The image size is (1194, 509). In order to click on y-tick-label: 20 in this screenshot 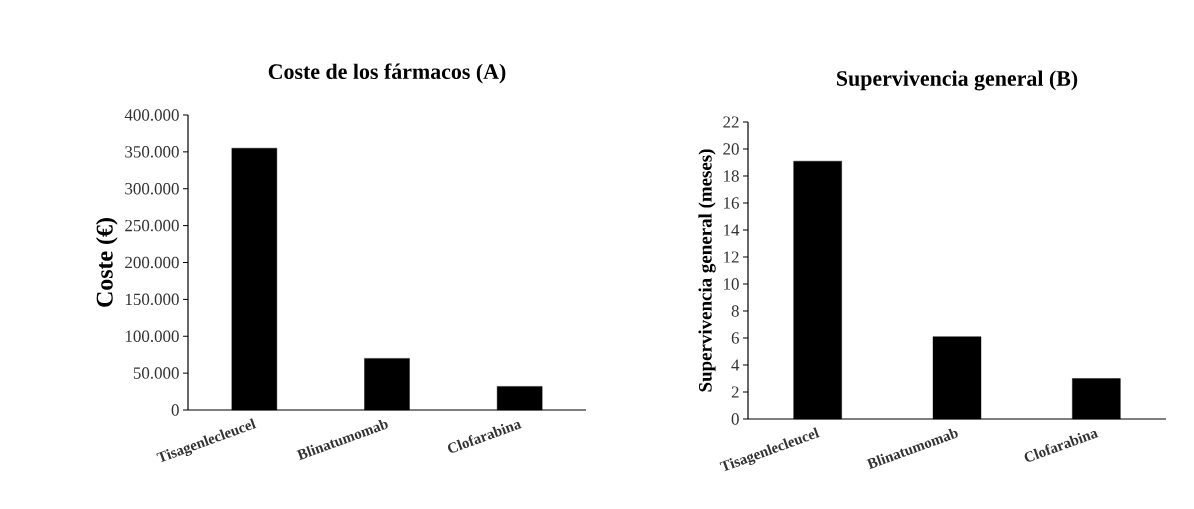, I will do `click(731, 149)`.